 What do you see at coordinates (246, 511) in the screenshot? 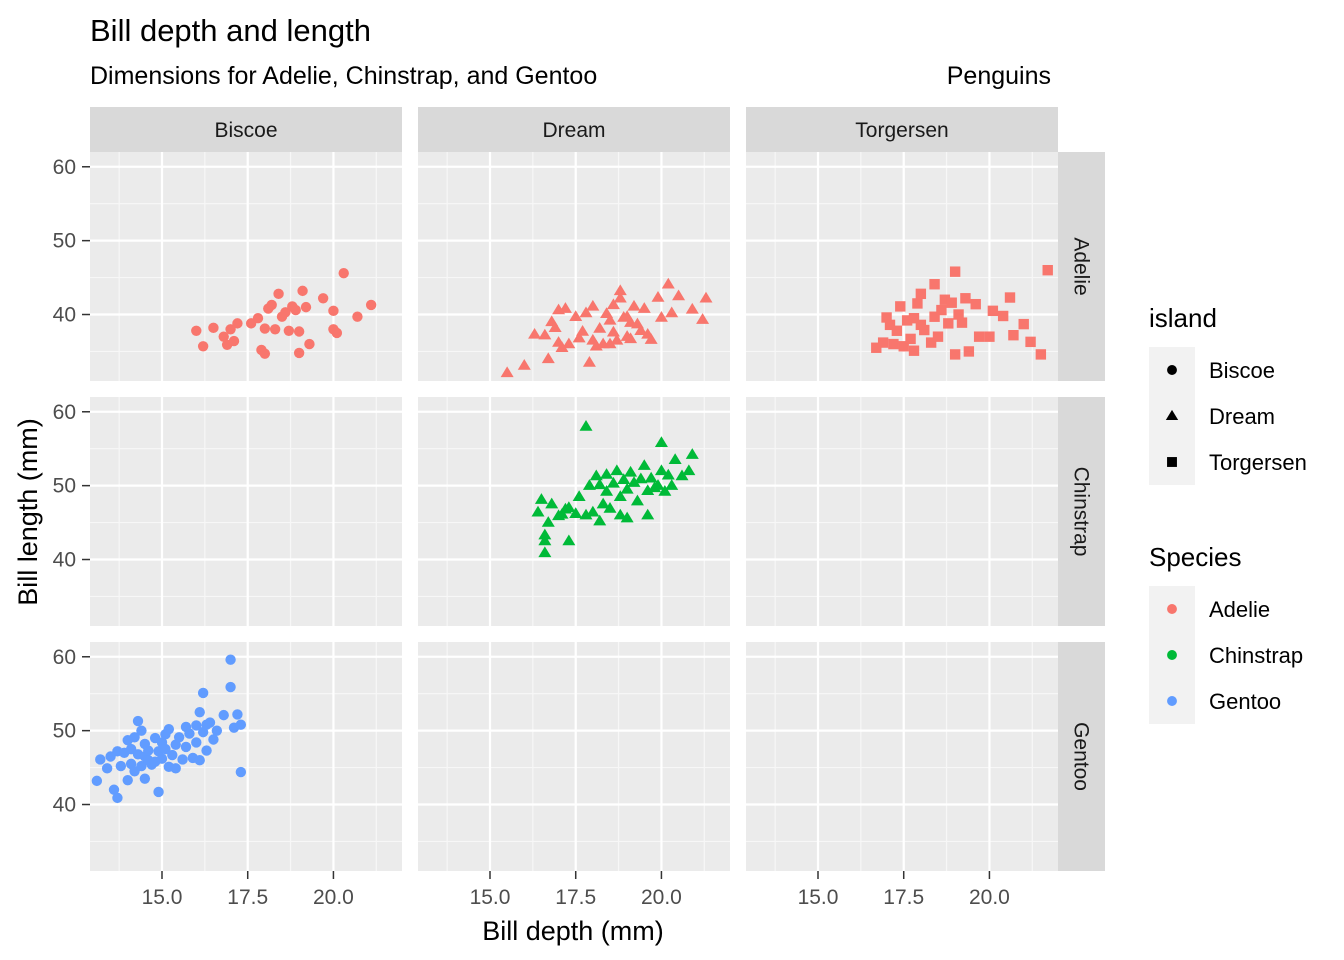
I see `panel-chinstrap-biscoe` at bounding box center [246, 511].